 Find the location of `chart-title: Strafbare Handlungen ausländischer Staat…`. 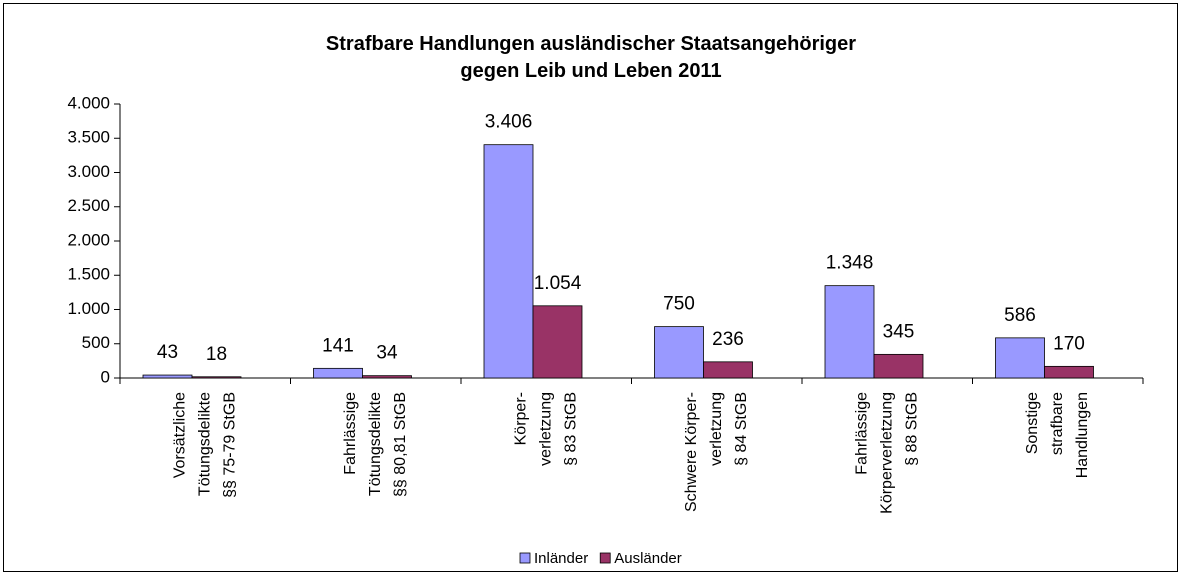

chart-title: Strafbare Handlungen ausländischer Staat… is located at coordinates (591, 57).